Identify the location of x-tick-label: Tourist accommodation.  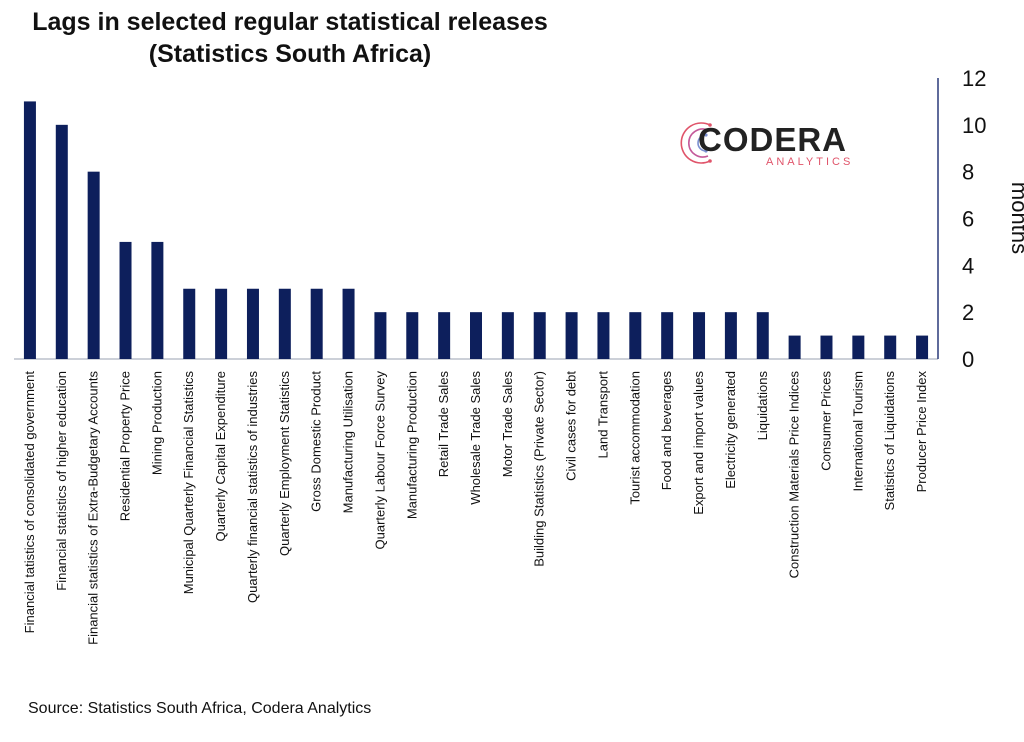
(634, 438).